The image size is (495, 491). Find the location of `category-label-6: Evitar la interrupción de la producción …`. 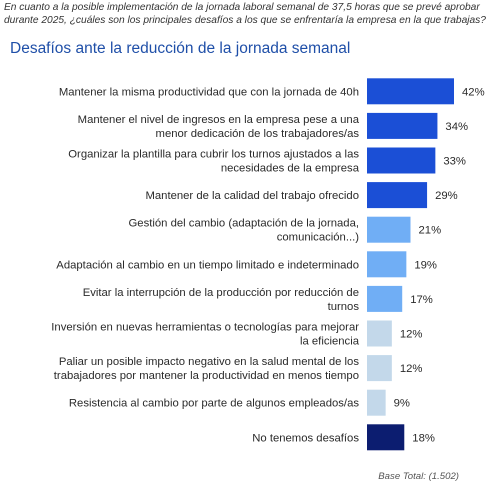

category-label-6: Evitar la interrupción de la producción … is located at coordinates (221, 300).